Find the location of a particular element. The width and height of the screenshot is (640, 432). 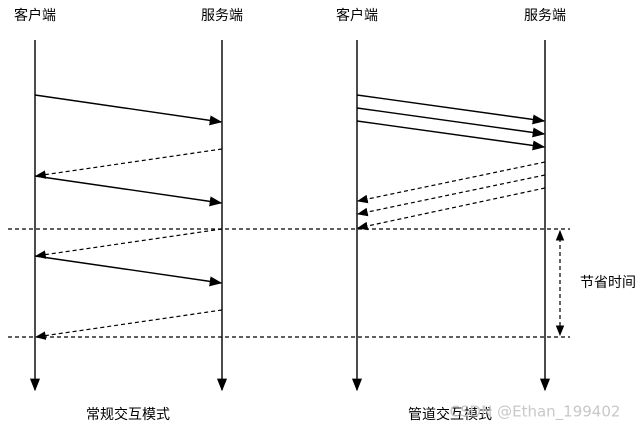

saved-time-label: 节省时间 is located at coordinates (608, 283).